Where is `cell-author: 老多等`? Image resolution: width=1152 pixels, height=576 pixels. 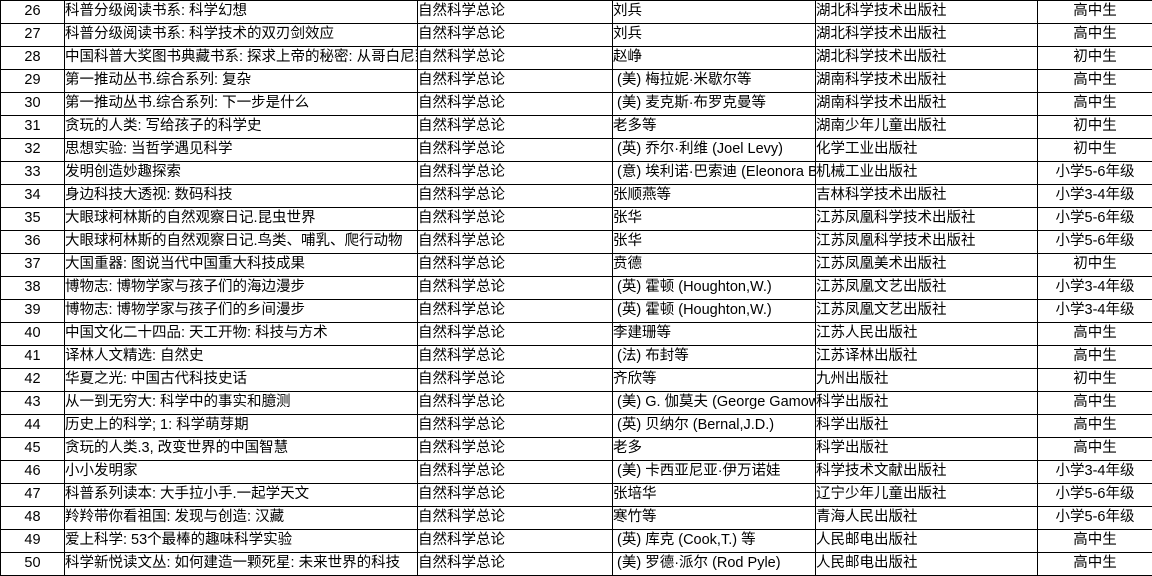 cell-author: 老多等 is located at coordinates (714, 127).